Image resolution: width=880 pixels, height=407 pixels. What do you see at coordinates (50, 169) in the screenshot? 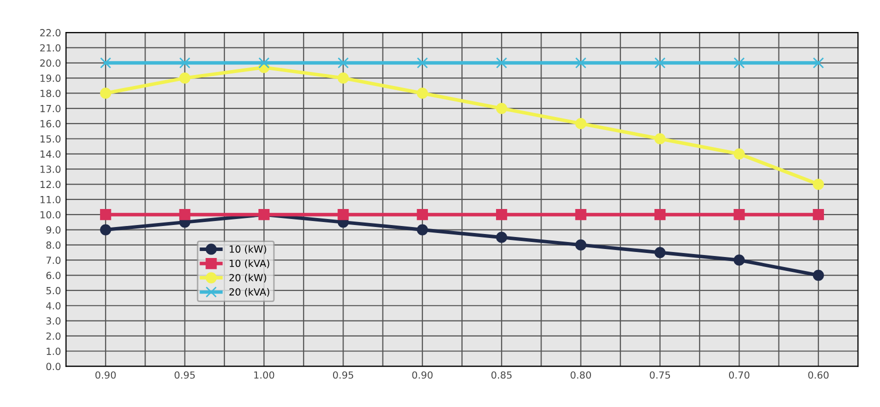
I see `y-tick-label: 13.0` at bounding box center [50, 169].